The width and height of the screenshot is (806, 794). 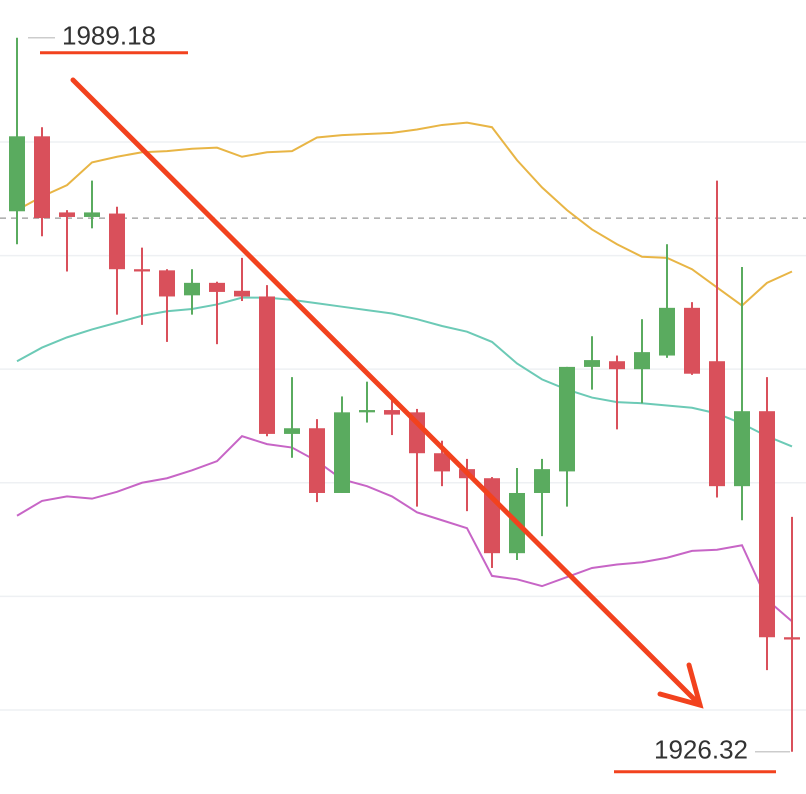 I want to click on arrow-head, so click(x=680, y=685).